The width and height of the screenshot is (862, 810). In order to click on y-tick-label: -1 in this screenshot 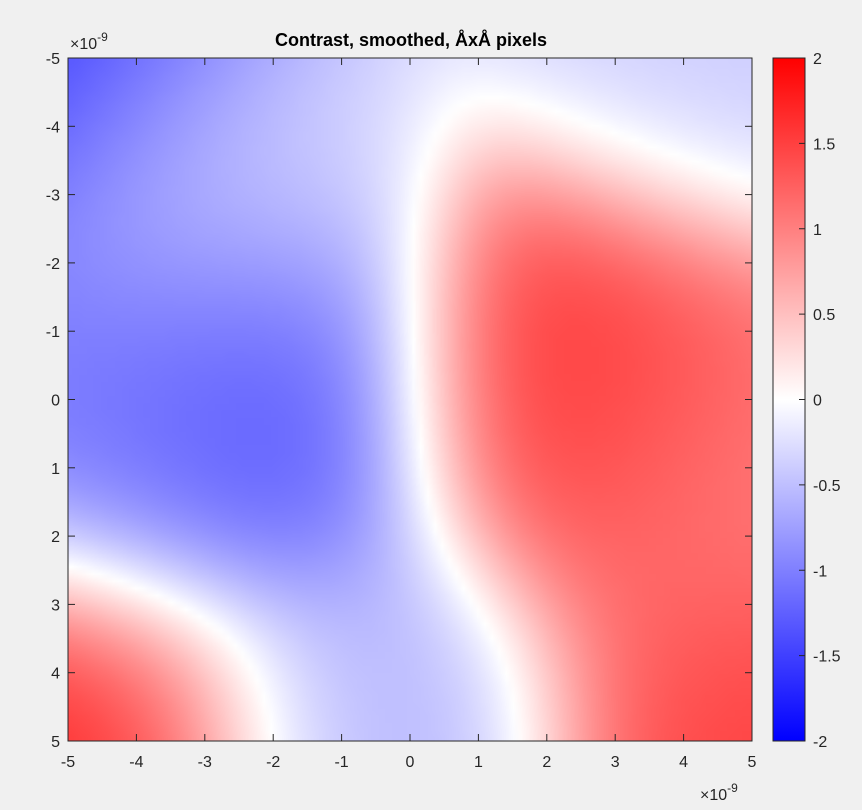, I will do `click(53, 332)`.